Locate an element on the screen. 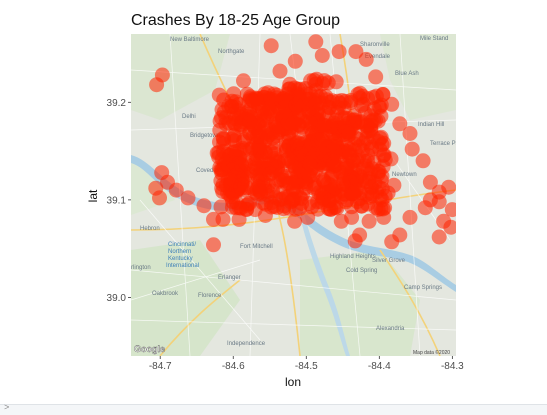 The width and height of the screenshot is (547, 415). console-prompt: > is located at coordinates (7, 408).